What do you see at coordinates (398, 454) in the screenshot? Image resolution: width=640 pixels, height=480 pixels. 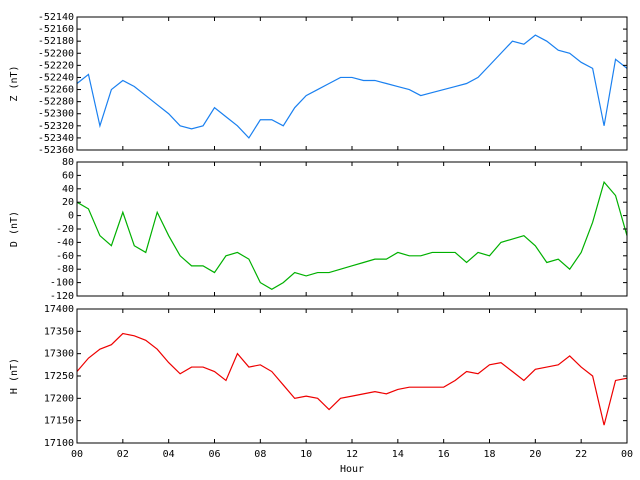 I see `x-tick-label: 14` at bounding box center [398, 454].